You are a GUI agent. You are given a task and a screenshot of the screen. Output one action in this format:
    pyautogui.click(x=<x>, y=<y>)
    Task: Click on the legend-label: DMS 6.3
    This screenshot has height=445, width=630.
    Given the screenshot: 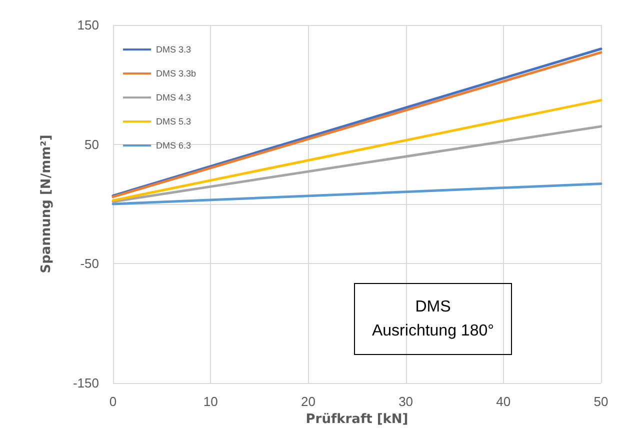 What is the action you would take?
    pyautogui.click(x=174, y=145)
    